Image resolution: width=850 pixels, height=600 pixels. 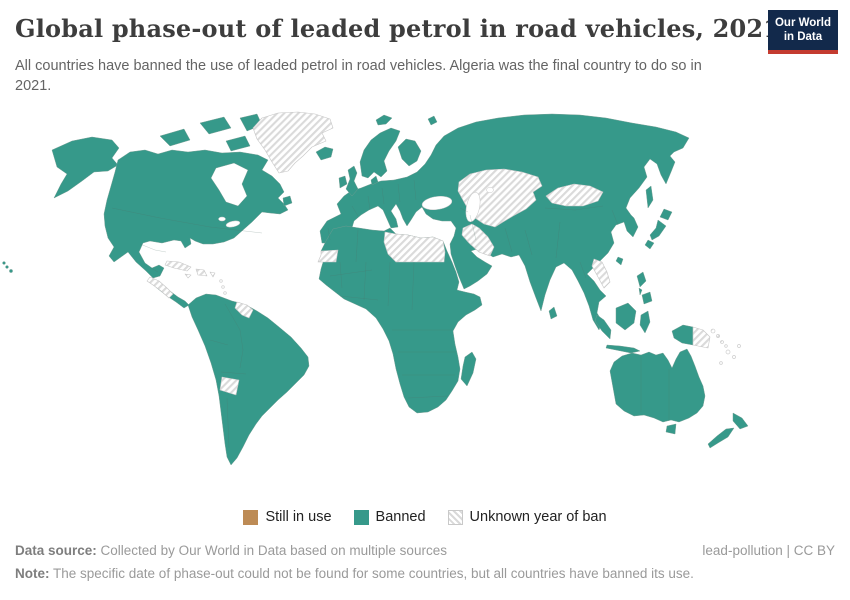 What do you see at coordinates (229, 386) in the screenshot?
I see `region-paraguay-unknown` at bounding box center [229, 386].